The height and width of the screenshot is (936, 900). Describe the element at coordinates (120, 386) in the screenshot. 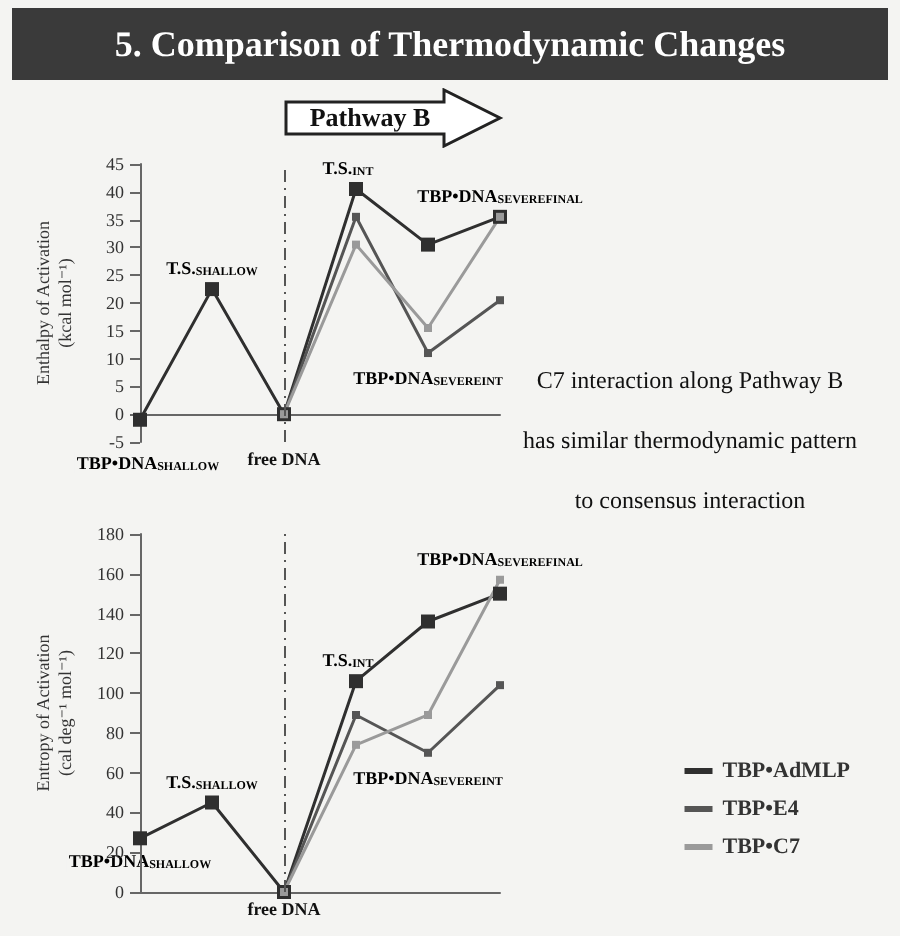

I see `y-tick-label: 5` at that location.